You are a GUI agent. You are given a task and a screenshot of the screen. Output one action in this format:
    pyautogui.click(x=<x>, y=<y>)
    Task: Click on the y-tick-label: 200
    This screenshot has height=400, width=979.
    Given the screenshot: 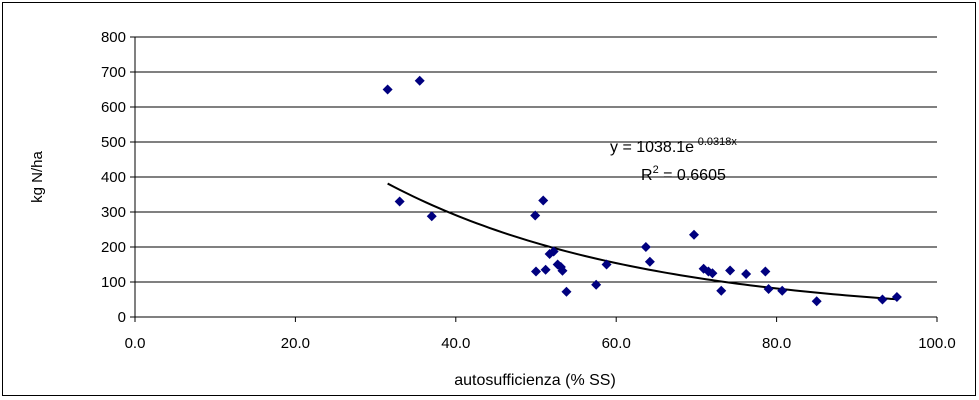 What is the action you would take?
    pyautogui.click(x=113, y=247)
    